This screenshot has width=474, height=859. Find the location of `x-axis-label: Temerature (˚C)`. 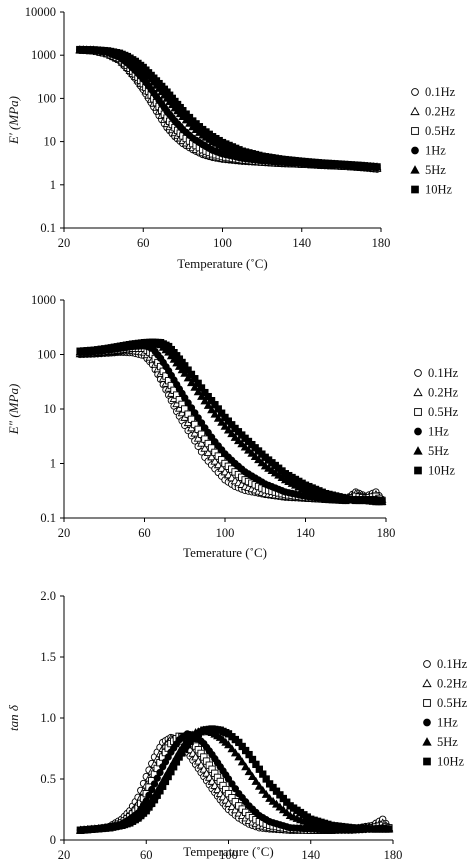

x-axis-label: Temerature (˚C) is located at coordinates (225, 552).